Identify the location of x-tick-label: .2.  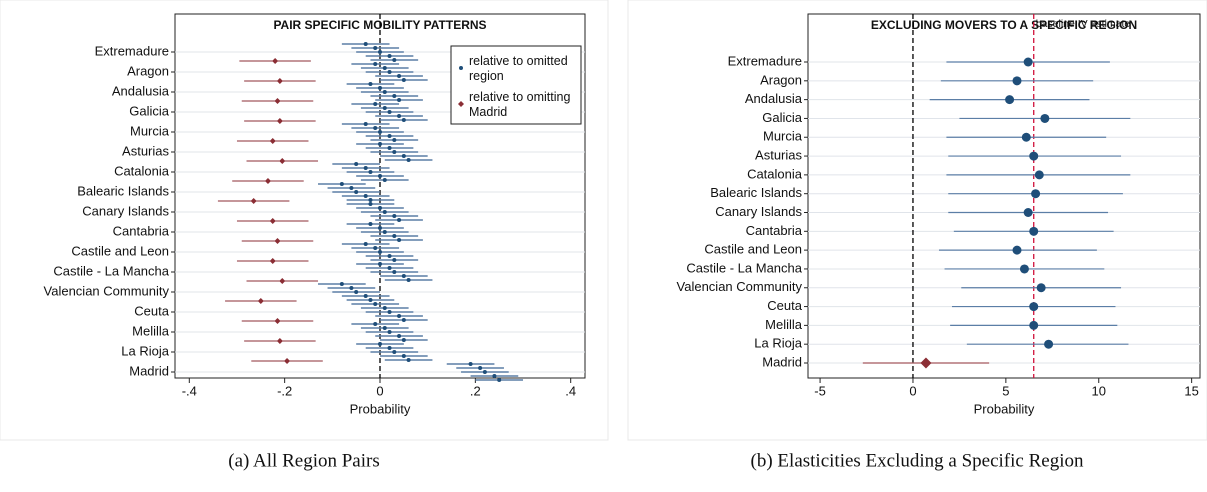
(475, 390).